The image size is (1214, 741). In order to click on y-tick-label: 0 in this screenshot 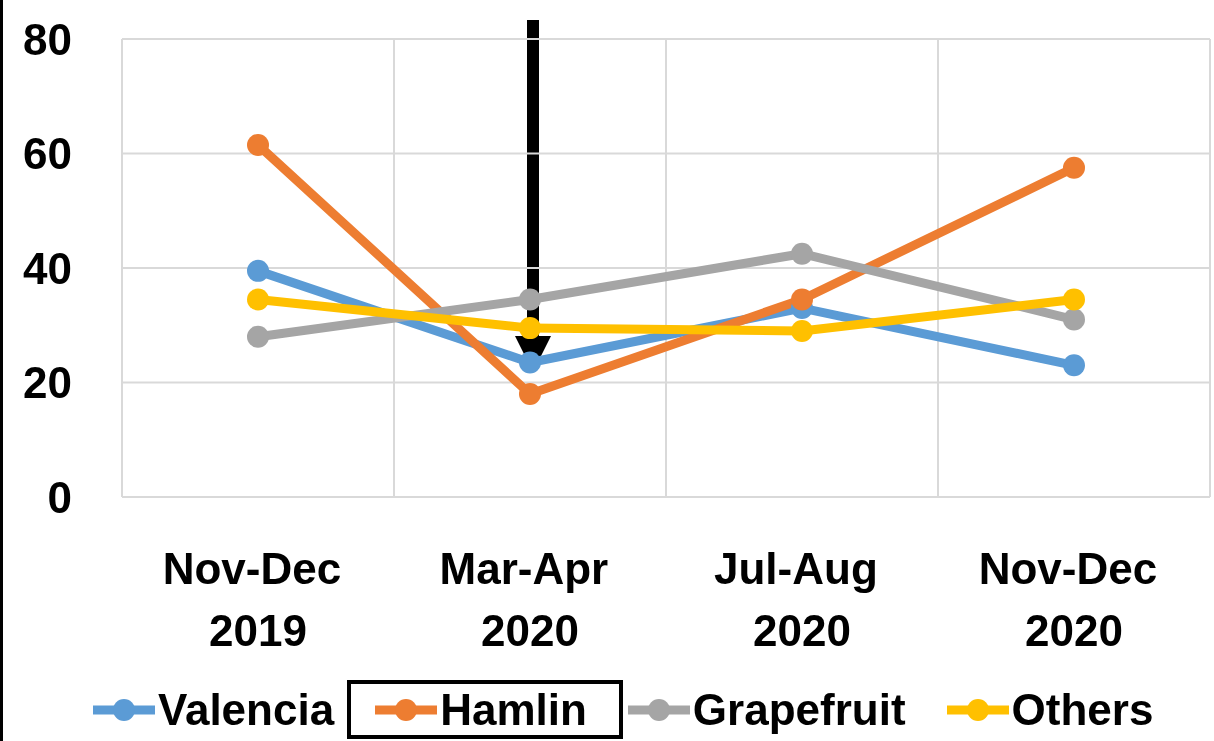, I will do `click(59, 497)`.